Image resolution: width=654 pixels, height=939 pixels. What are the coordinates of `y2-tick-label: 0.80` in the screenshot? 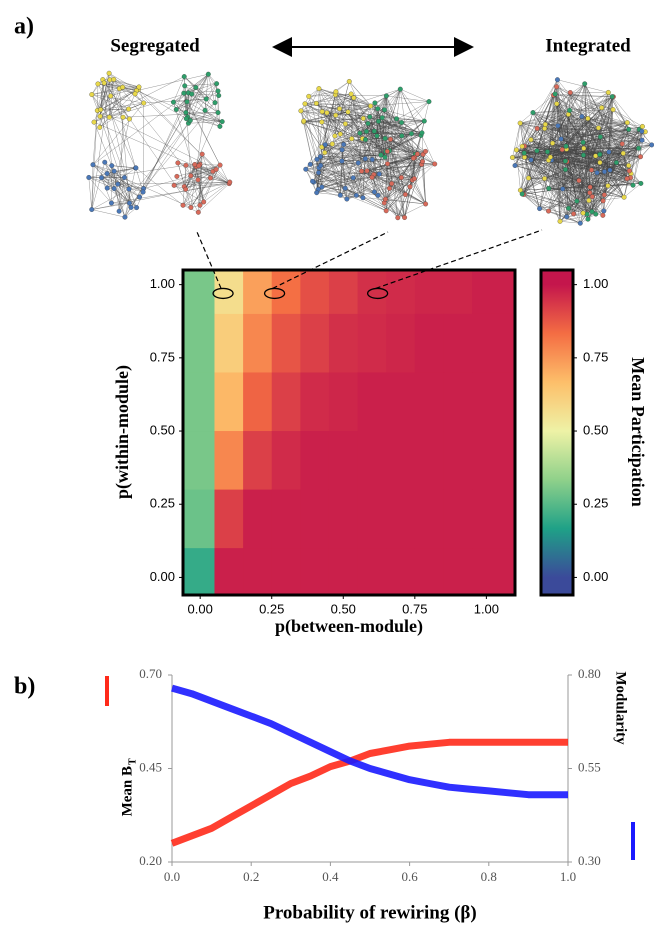 It's located at (589, 673).